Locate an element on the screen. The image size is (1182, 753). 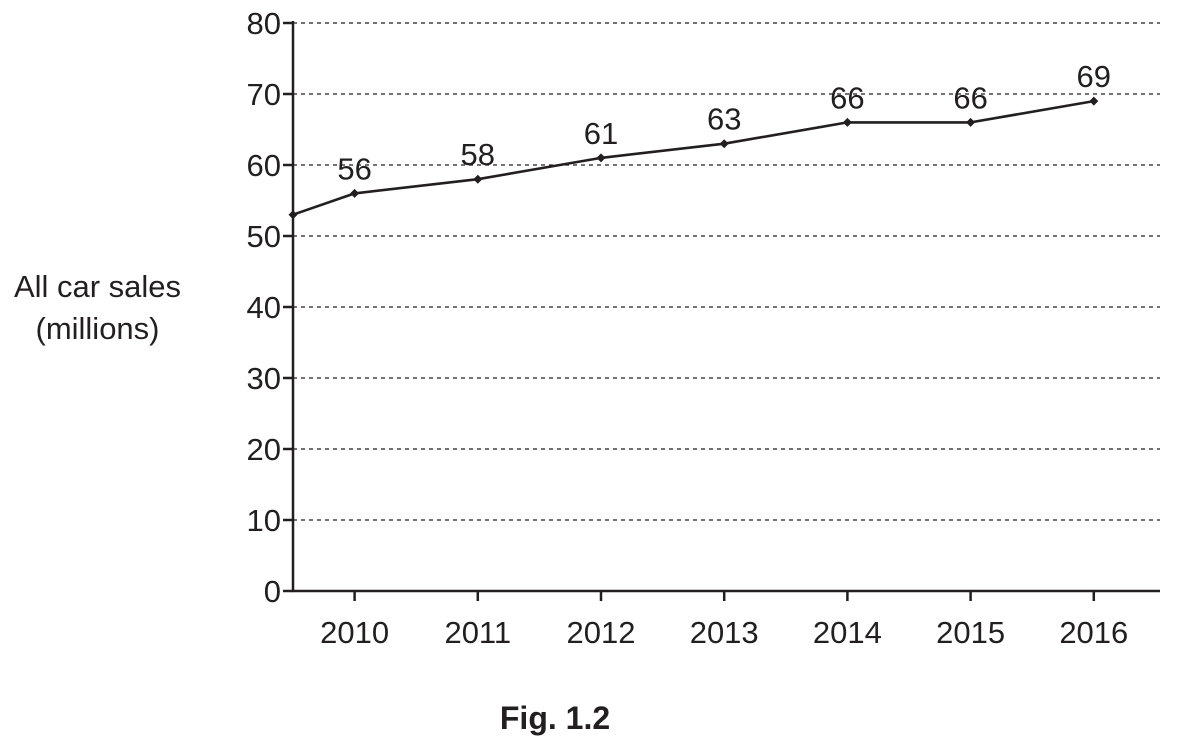
figure-caption: Fig. 1.2 is located at coordinates (555, 718).